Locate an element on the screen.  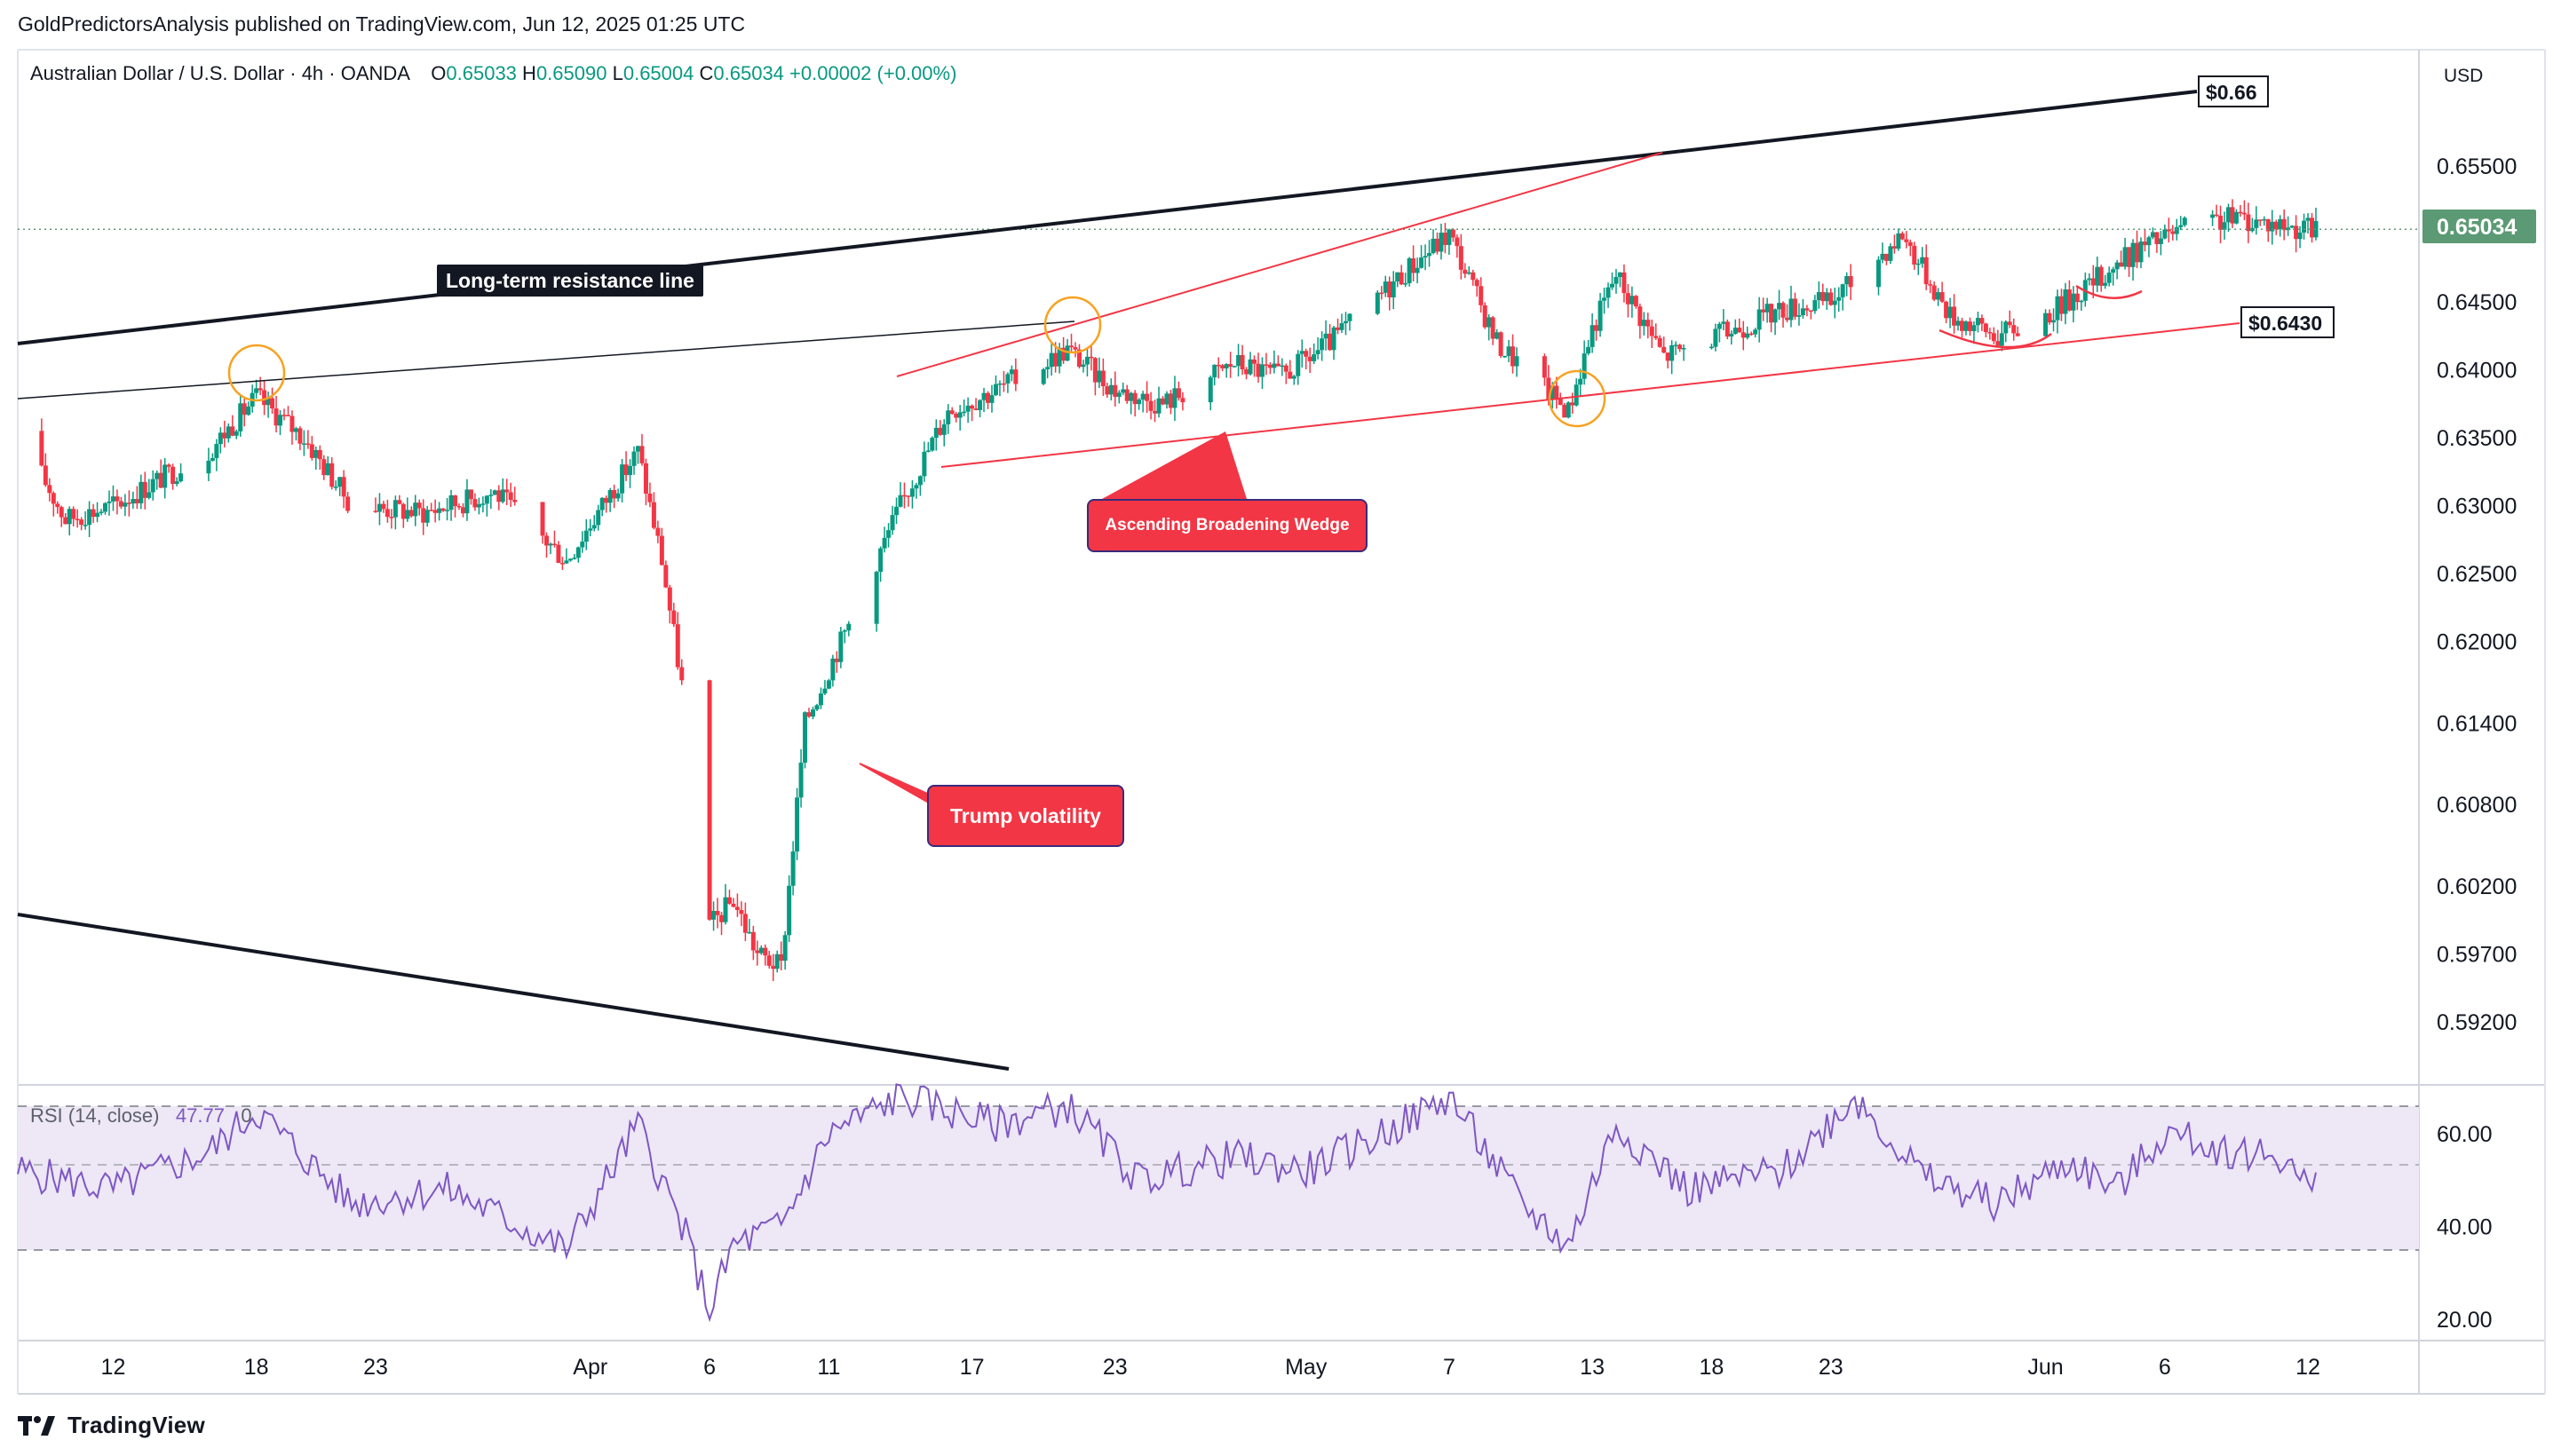
exchange: OANDA is located at coordinates (375, 73).